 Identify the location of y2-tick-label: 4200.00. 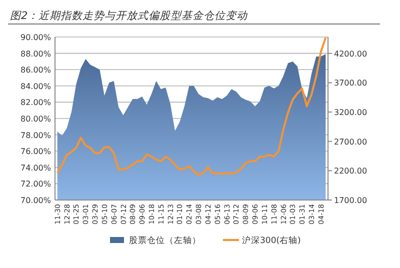
(351, 53).